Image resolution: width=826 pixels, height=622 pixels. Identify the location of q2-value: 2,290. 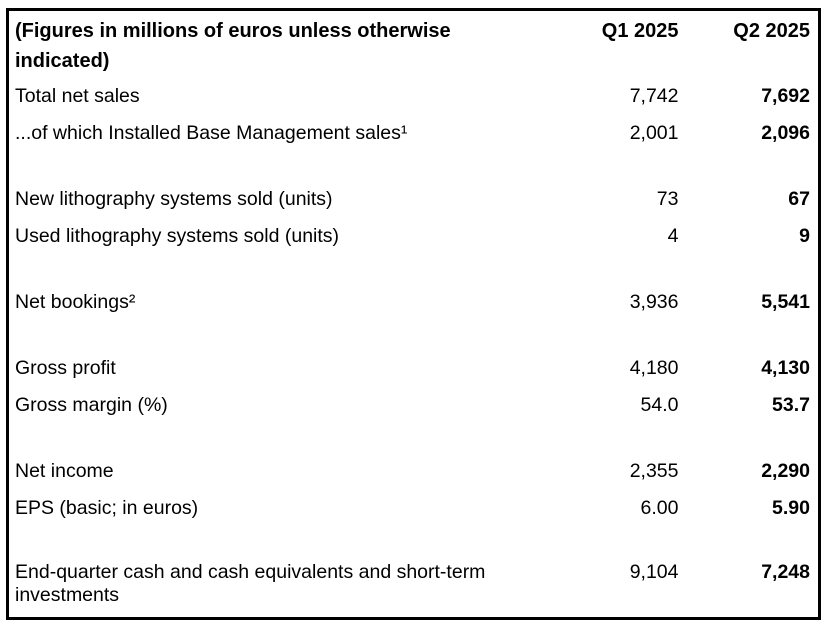
(785, 471).